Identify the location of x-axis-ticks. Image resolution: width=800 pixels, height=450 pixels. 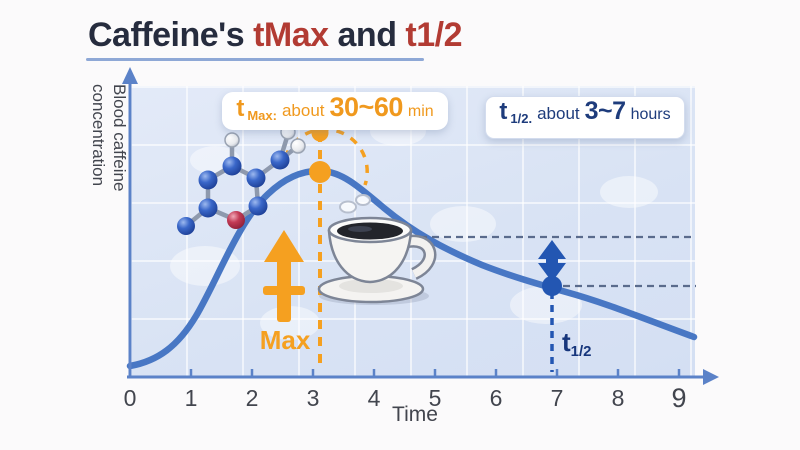
(435, 373).